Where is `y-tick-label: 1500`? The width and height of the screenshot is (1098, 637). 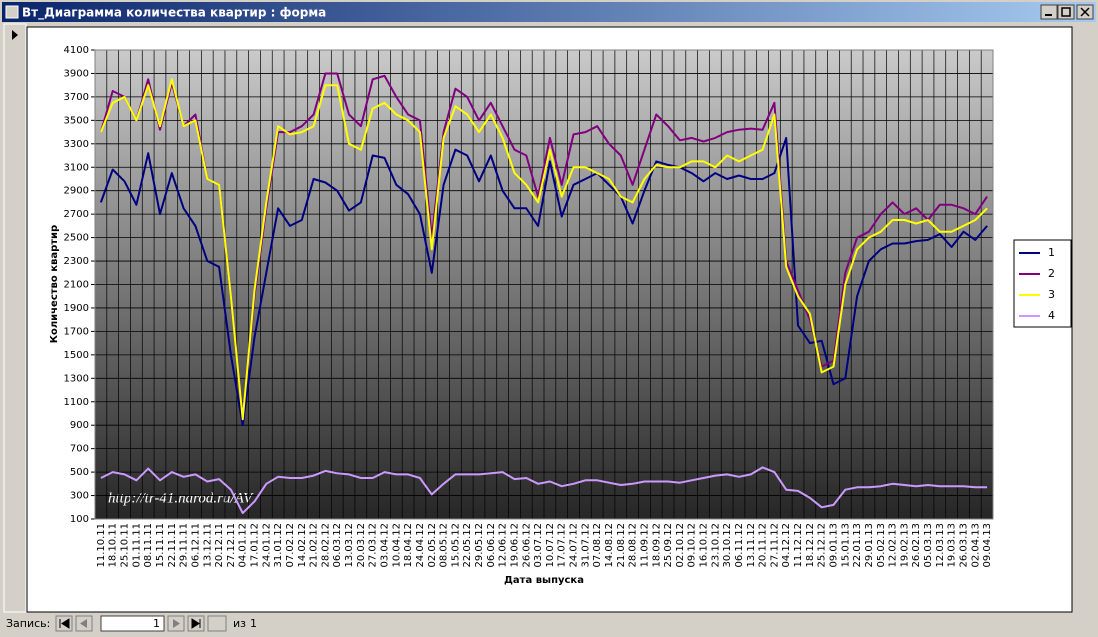
y-tick-label: 1500 is located at coordinates (76, 355).